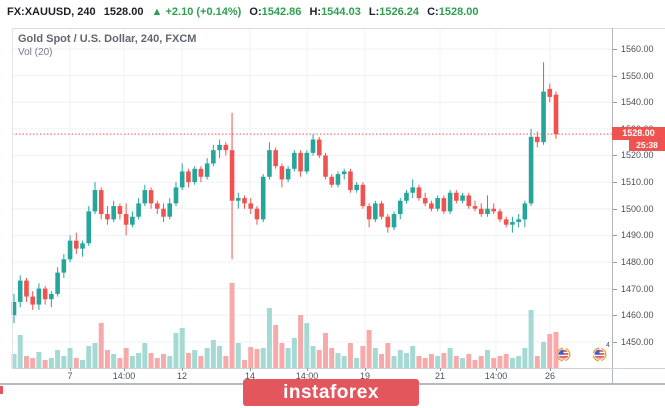 This screenshot has height=408, width=665. What do you see at coordinates (433, 12) in the screenshot?
I see `close-label: C:` at bounding box center [433, 12].